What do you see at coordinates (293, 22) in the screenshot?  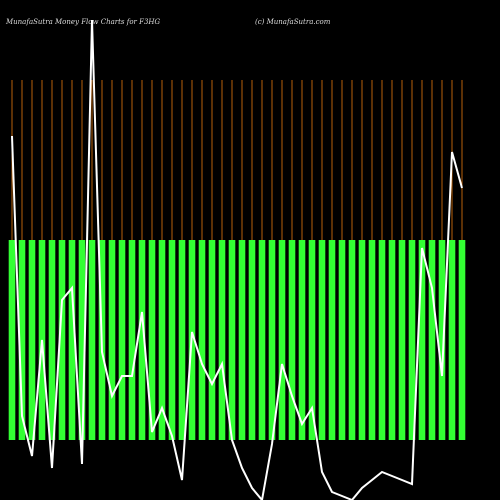 I see `chart-subtitle: (c) MunafaSutra.com` at bounding box center [293, 22].